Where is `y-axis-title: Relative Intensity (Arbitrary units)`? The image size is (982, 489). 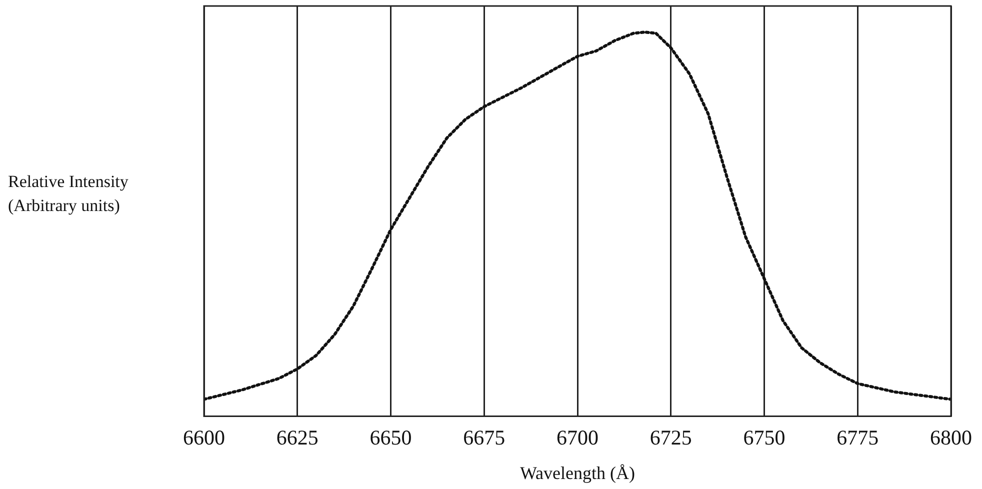
y-axis-title: Relative Intensity (Arbitrary units) is located at coordinates (69, 194).